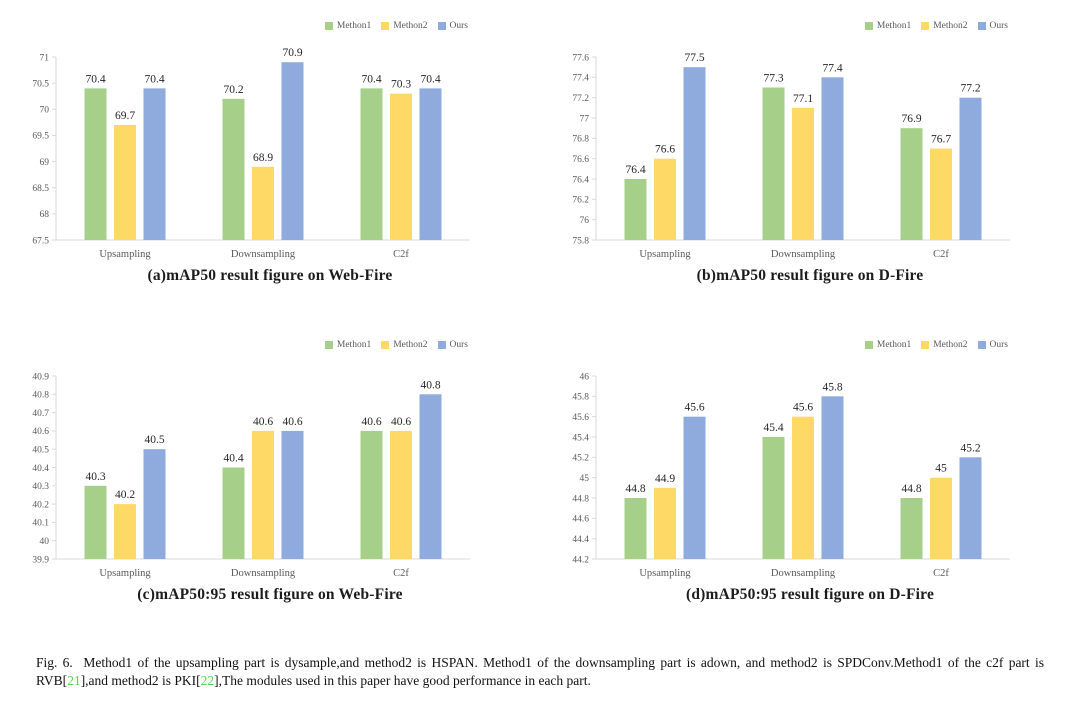 This screenshot has width=1080, height=728. What do you see at coordinates (45, 58) in the screenshot?
I see `y-tick-label: 71` at bounding box center [45, 58].